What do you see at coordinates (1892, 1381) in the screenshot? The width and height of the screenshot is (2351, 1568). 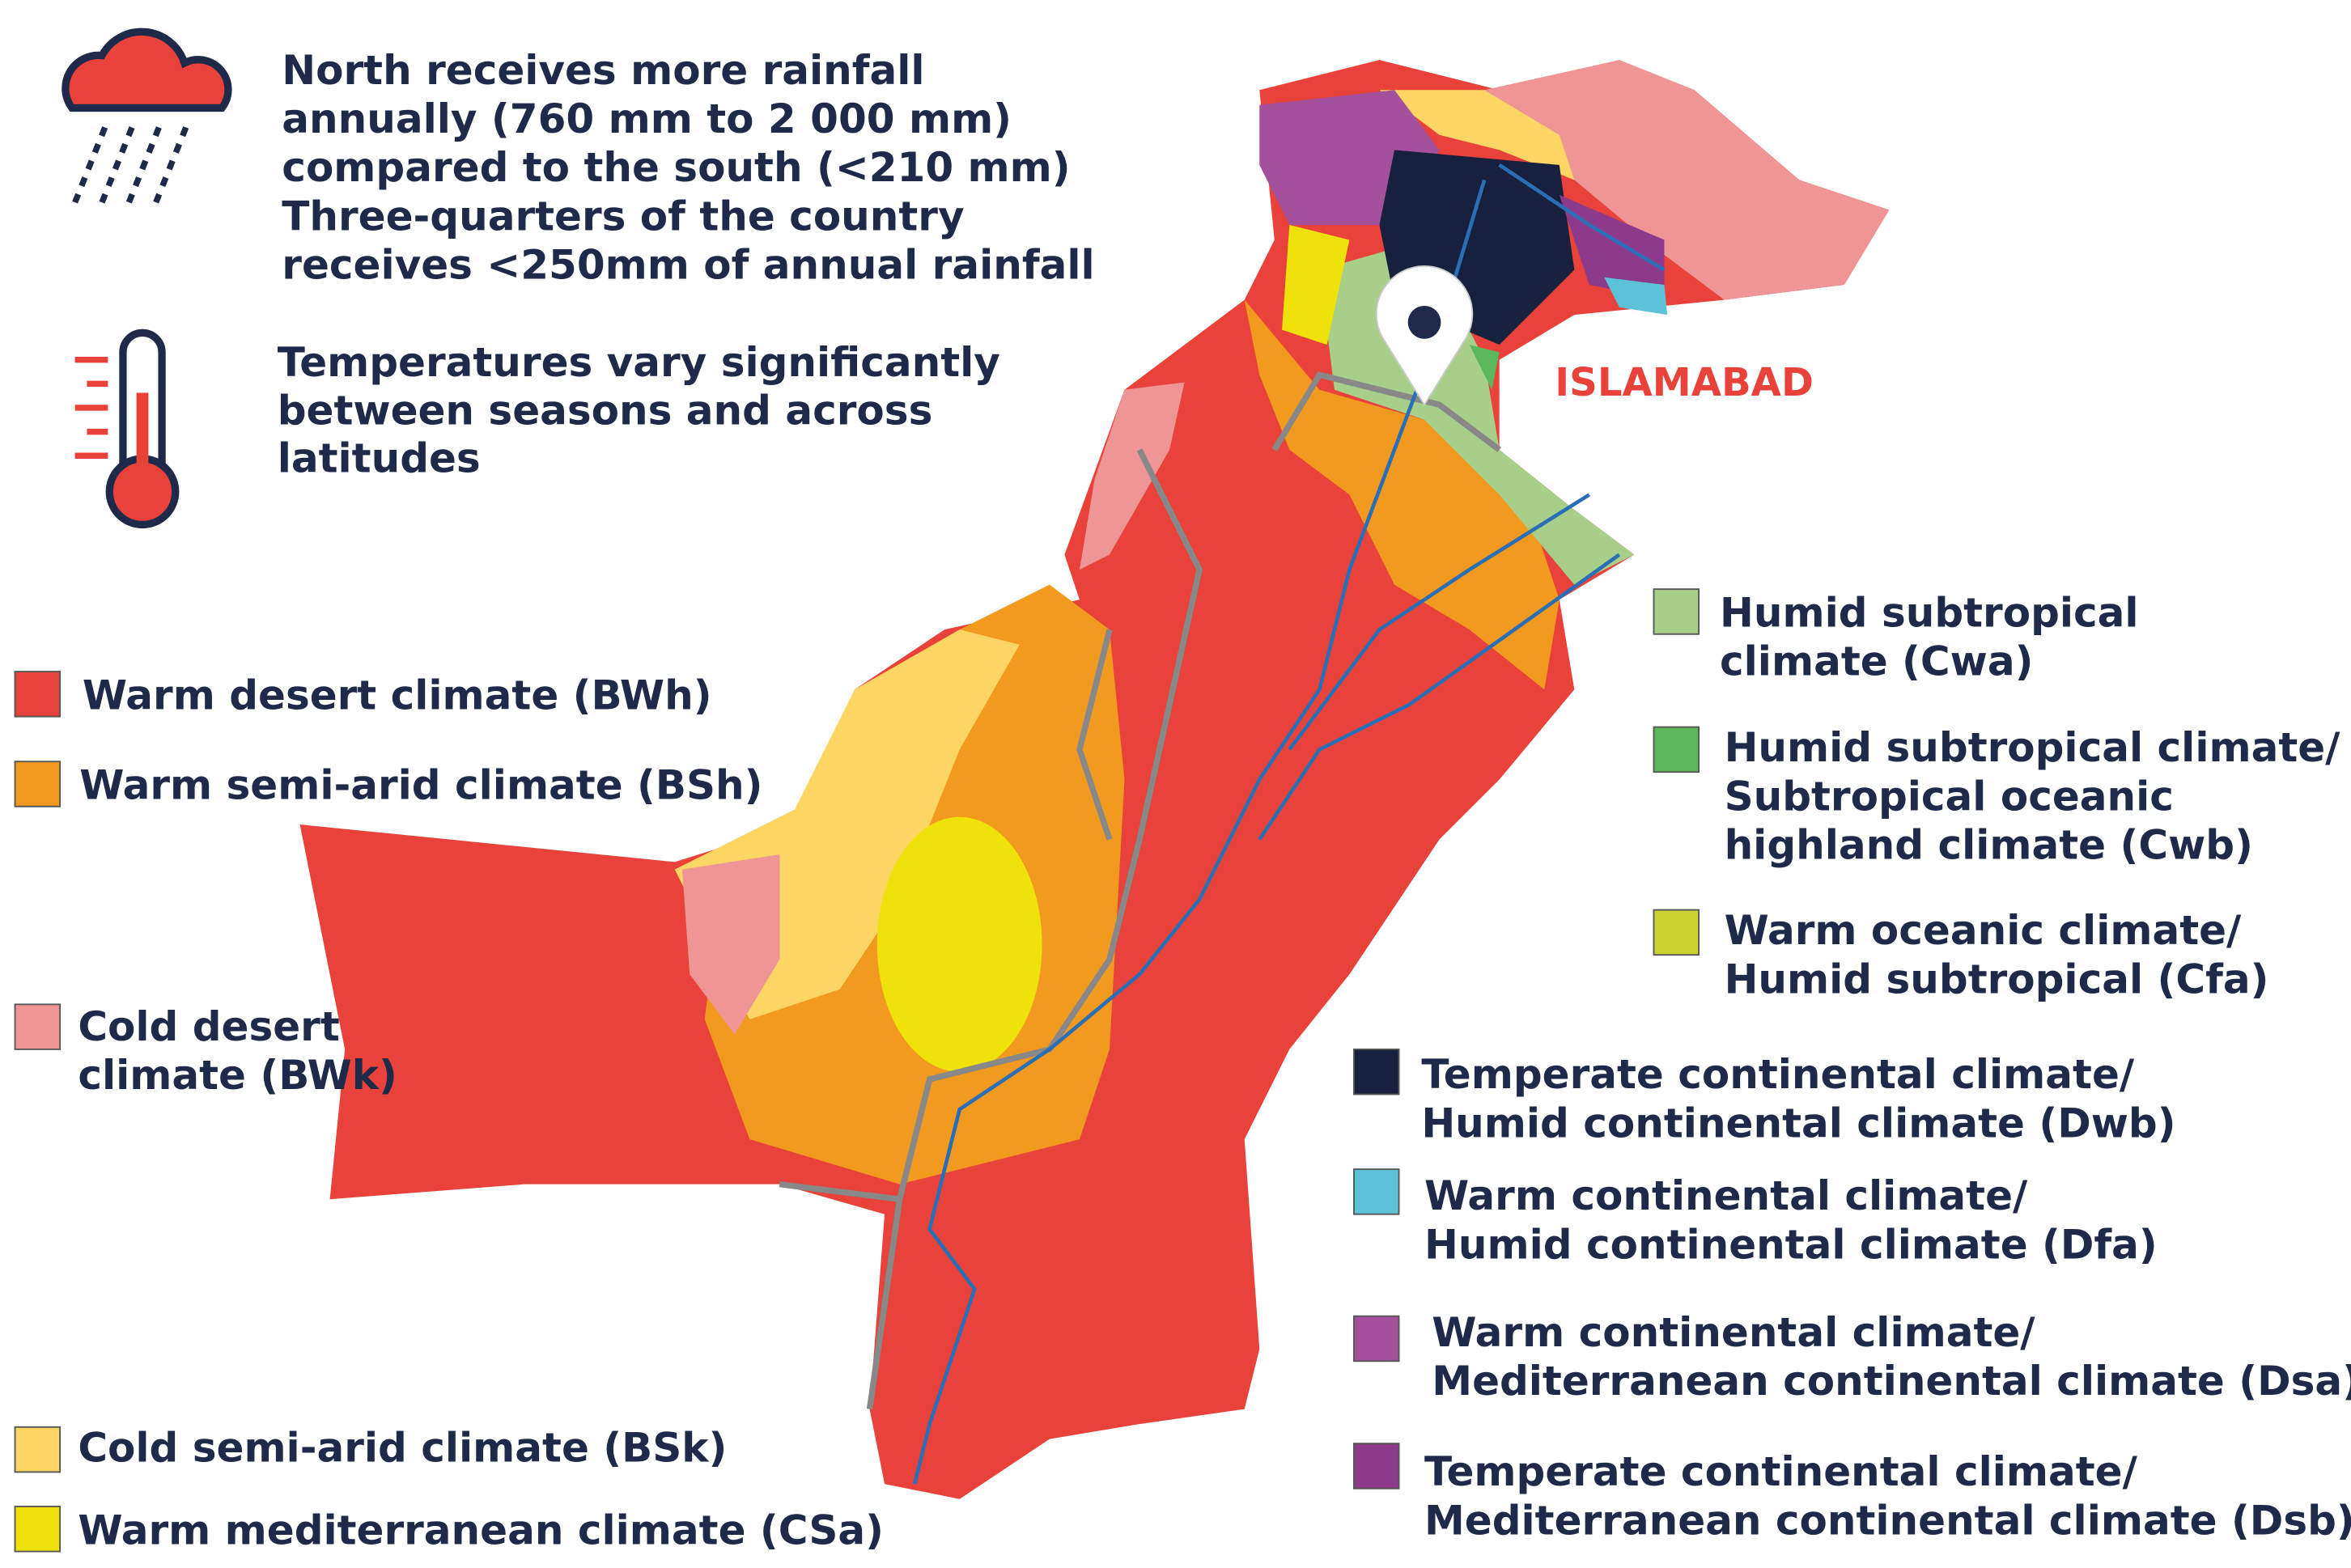 I see `legend-label: Mediterranean continental climate (Dsa)` at bounding box center [1892, 1381].